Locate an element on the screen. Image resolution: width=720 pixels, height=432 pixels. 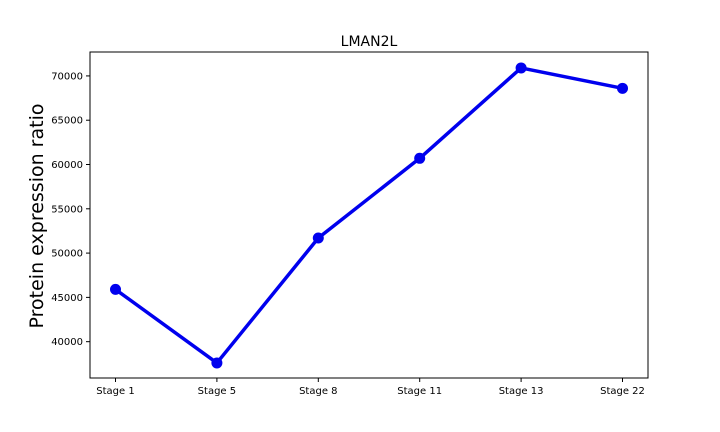
y-tick-label: 55000 is located at coordinates (67, 209).